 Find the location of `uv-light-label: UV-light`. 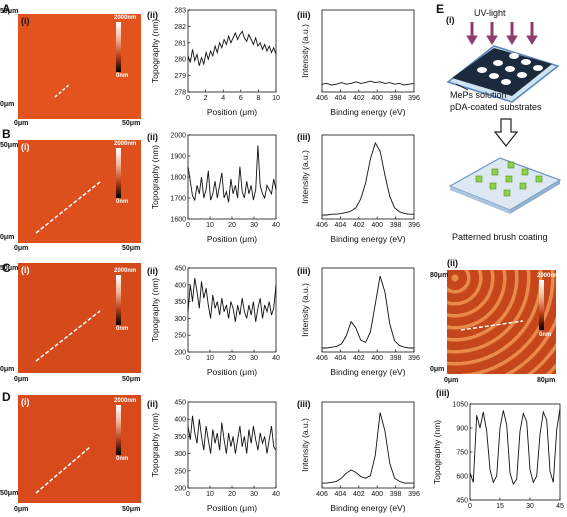

uv-light-label: UV-light is located at coordinates (490, 13).